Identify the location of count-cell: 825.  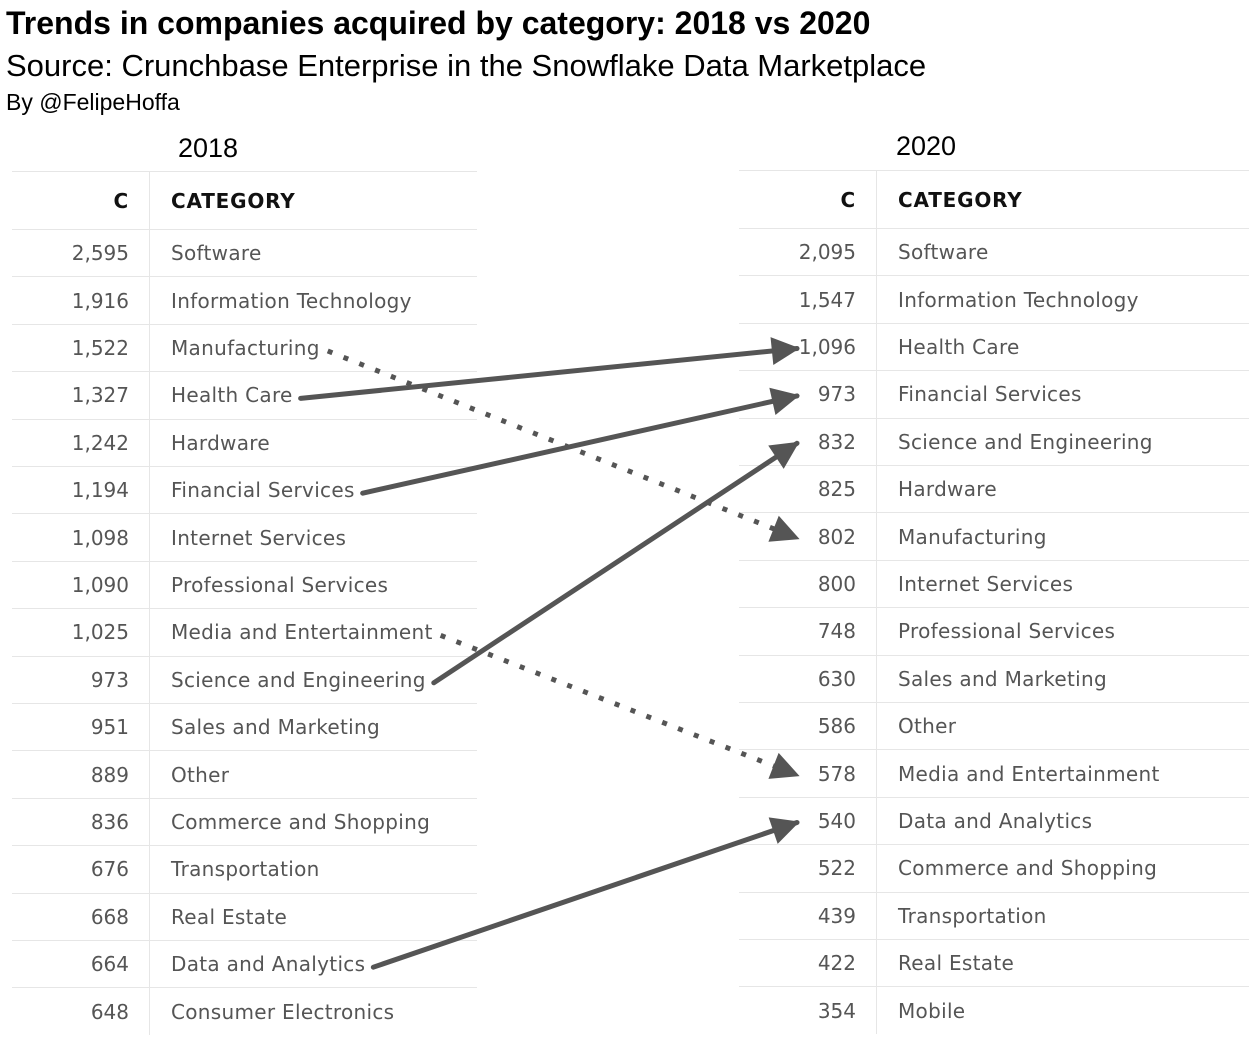
(808, 489).